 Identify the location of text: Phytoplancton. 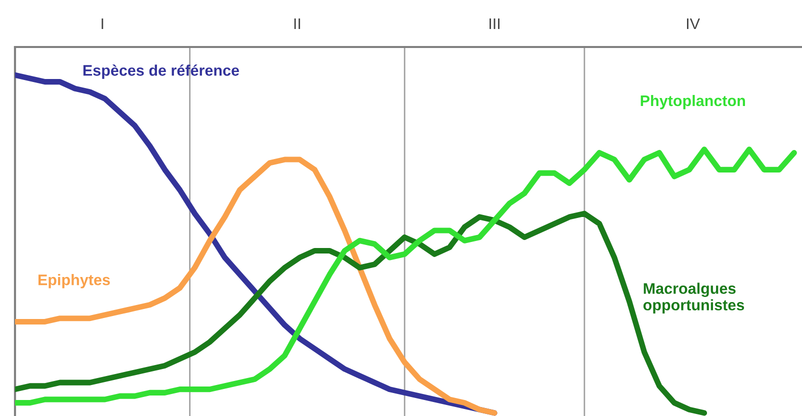
(692, 102).